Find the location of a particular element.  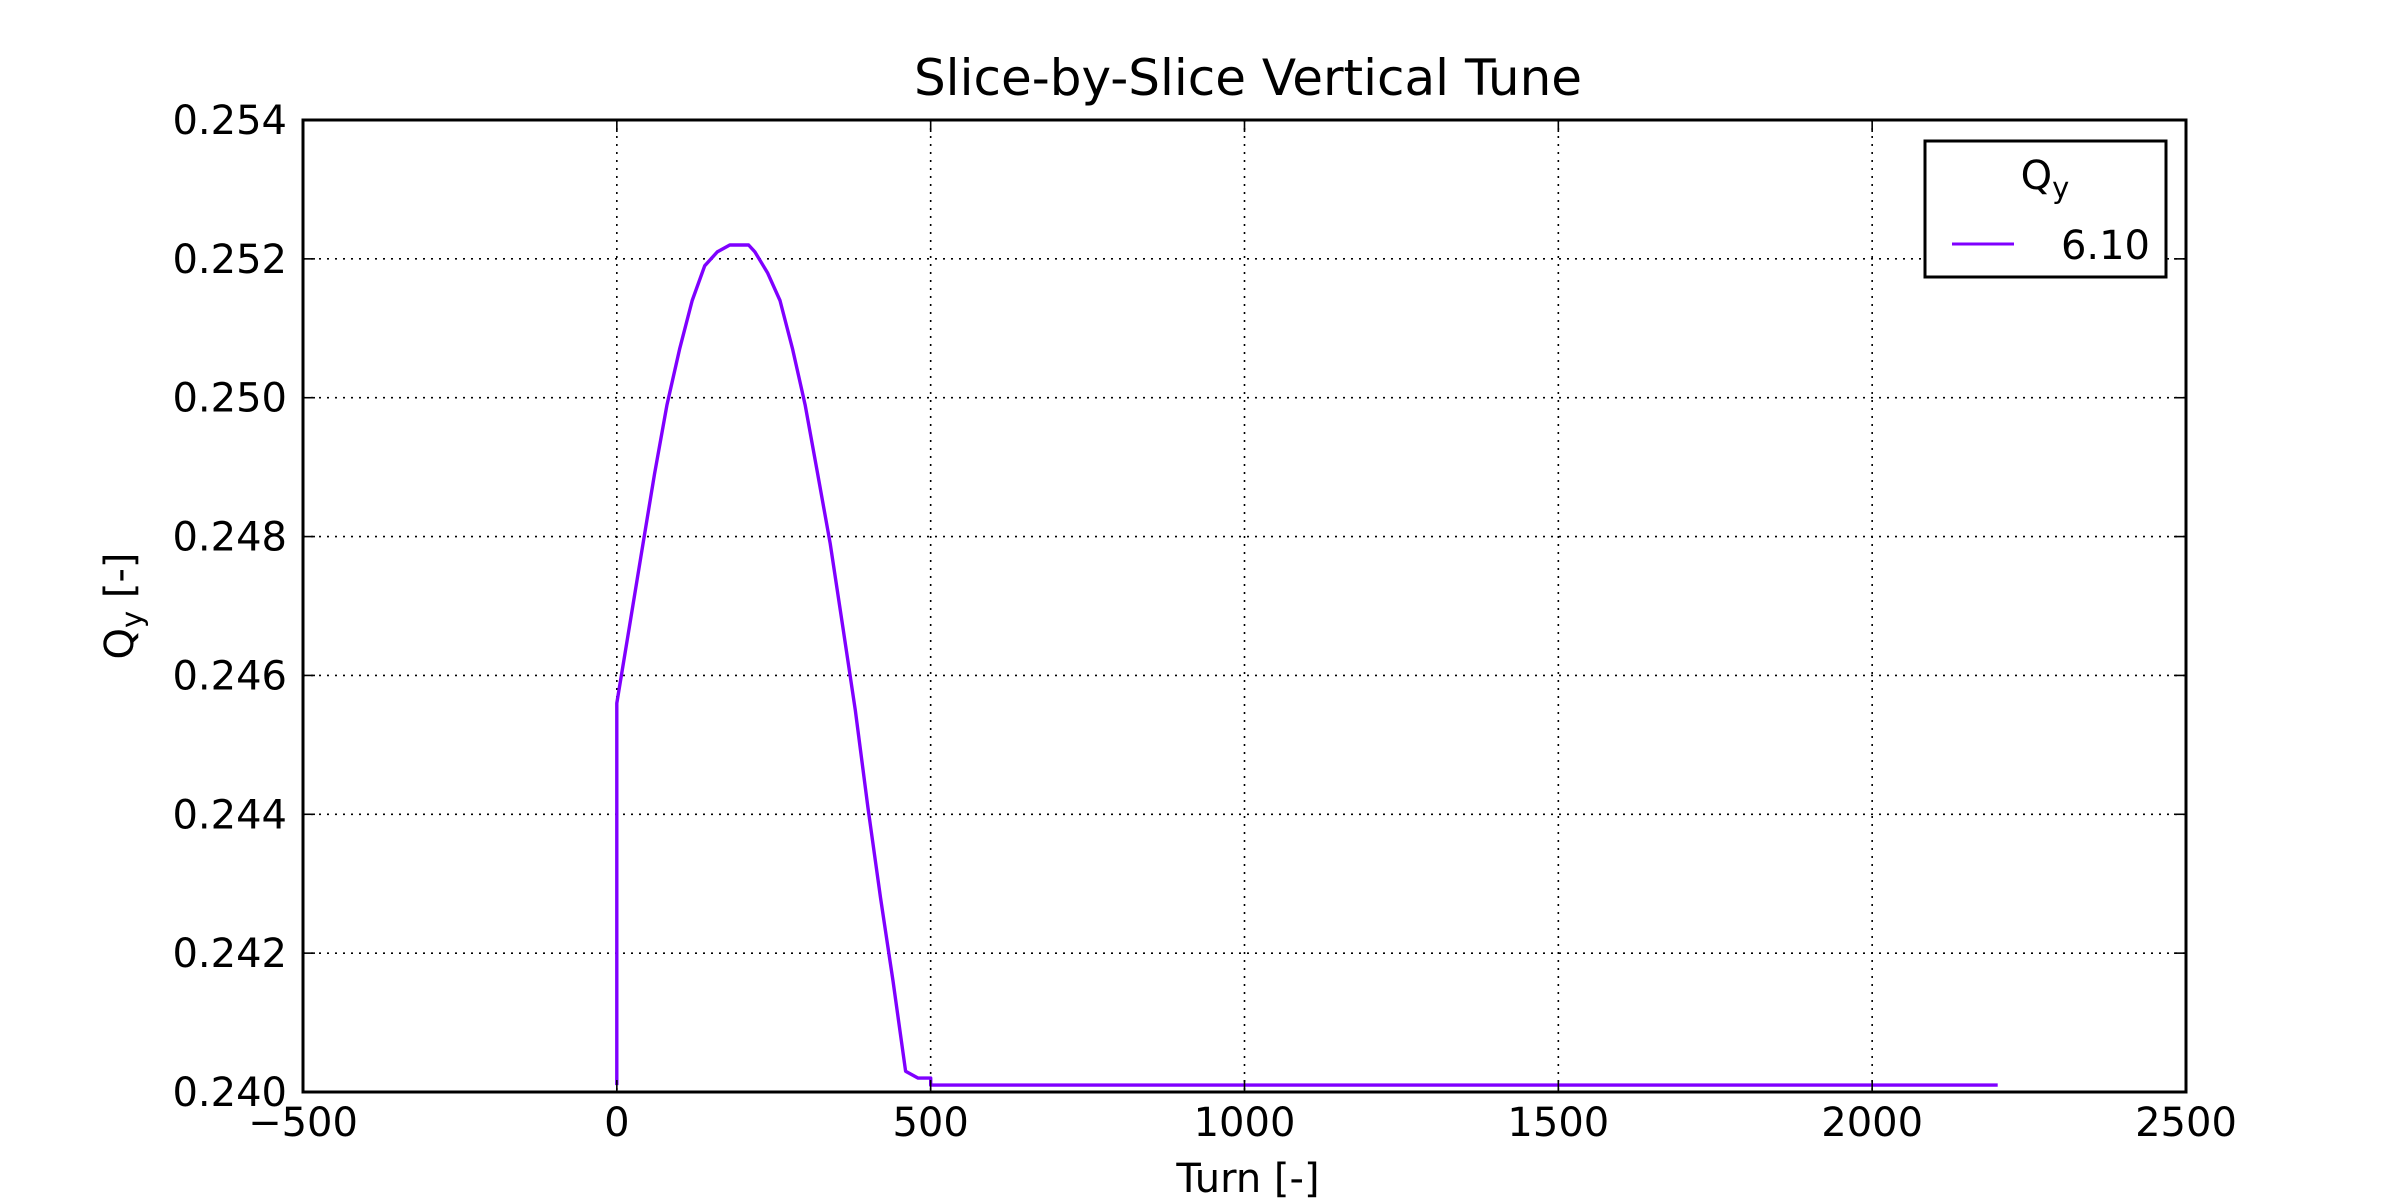

y-tick-label: 0.242 is located at coordinates (229, 954).